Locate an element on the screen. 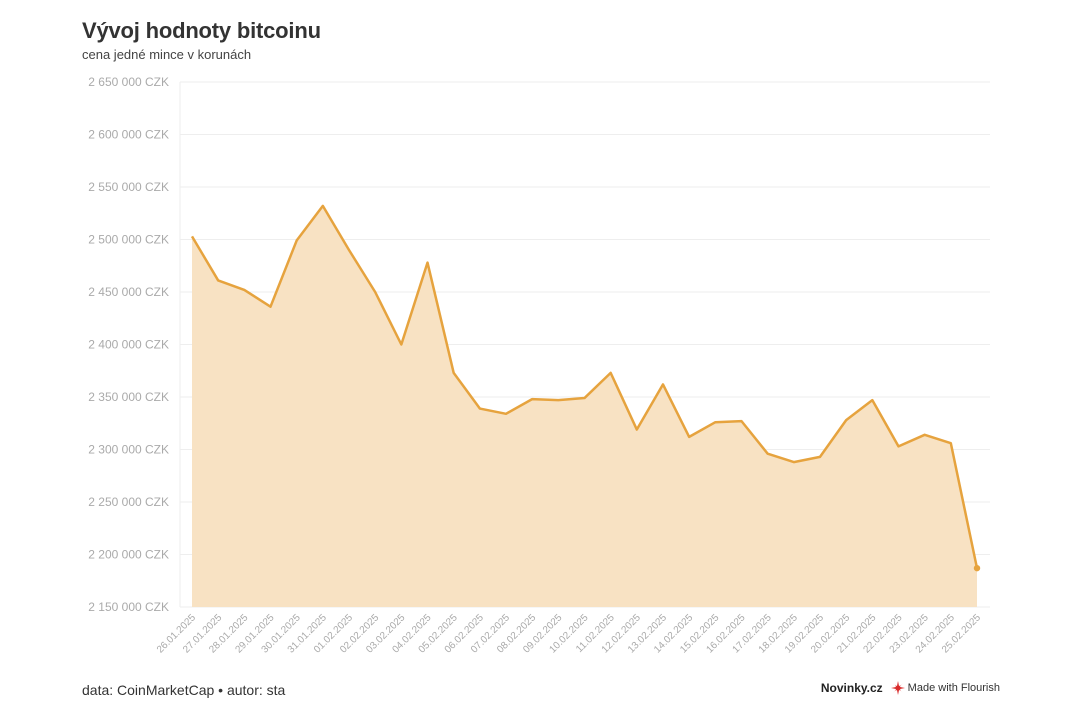 This screenshot has width=1080, height=720. chart-title: Vývoj hodnoty bitcoinu is located at coordinates (201, 30).